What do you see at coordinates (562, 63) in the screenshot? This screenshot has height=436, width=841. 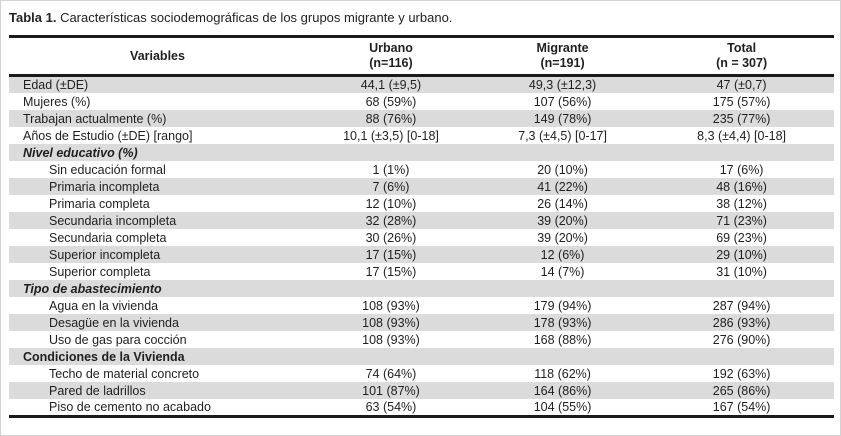 I see `group-n: (n=191)` at bounding box center [562, 63].